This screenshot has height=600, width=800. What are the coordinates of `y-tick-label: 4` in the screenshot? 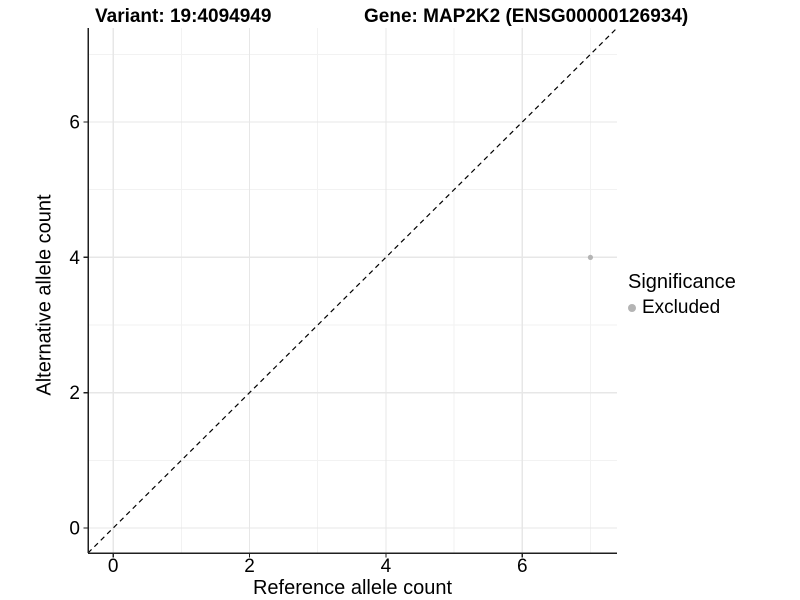 It's located at (74, 258).